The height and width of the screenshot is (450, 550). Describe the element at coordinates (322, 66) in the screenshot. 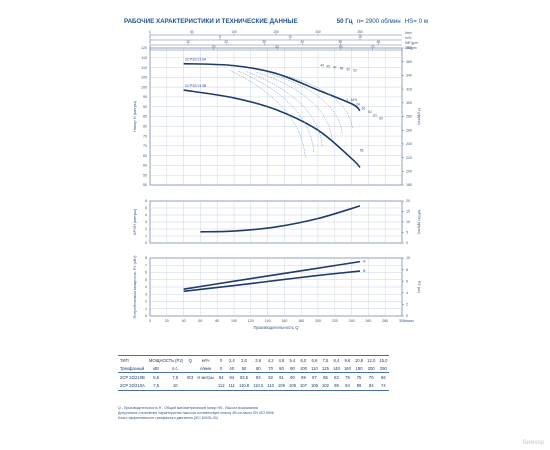

I see `efficiency-label: 40` at that location.